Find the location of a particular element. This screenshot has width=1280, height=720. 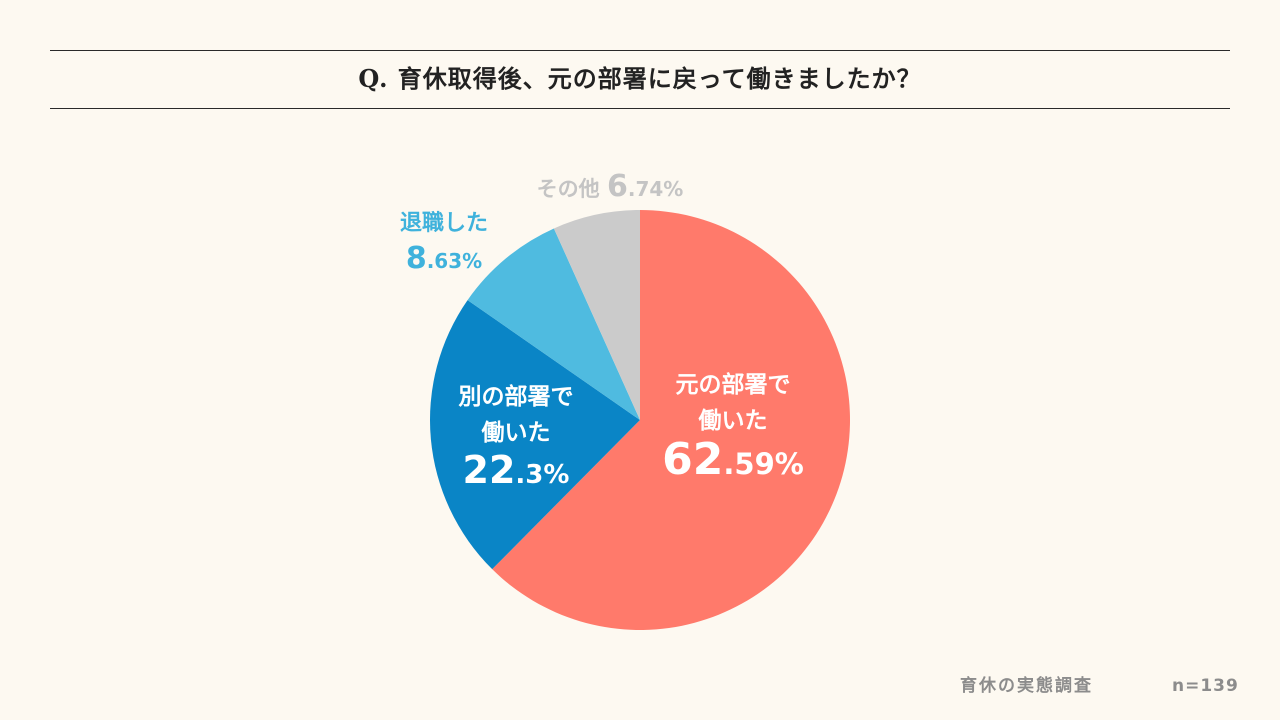

pie-slice-resigned is located at coordinates (553, 324).